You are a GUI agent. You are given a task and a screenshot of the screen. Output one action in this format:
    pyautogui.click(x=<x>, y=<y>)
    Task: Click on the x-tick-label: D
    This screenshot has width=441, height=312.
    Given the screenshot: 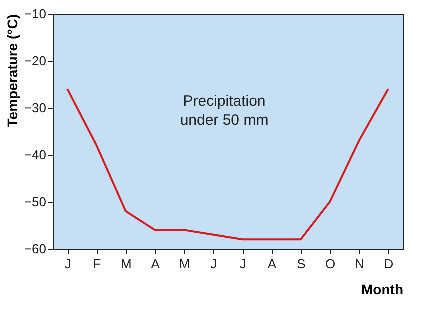 What is the action you would take?
    pyautogui.click(x=389, y=264)
    